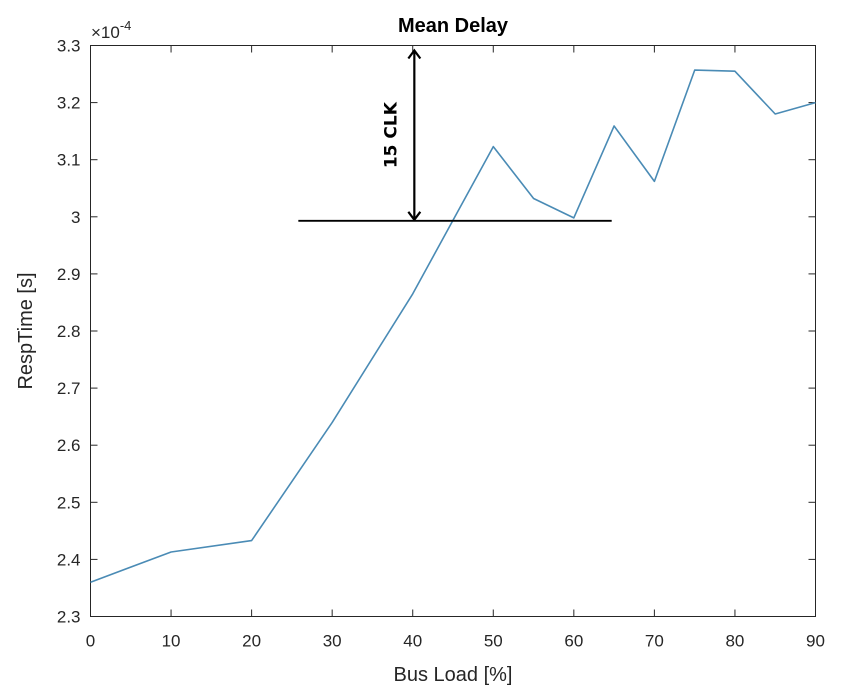 This screenshot has height=699, width=866. I want to click on x-axis-label: Bus Load [%], so click(453, 675).